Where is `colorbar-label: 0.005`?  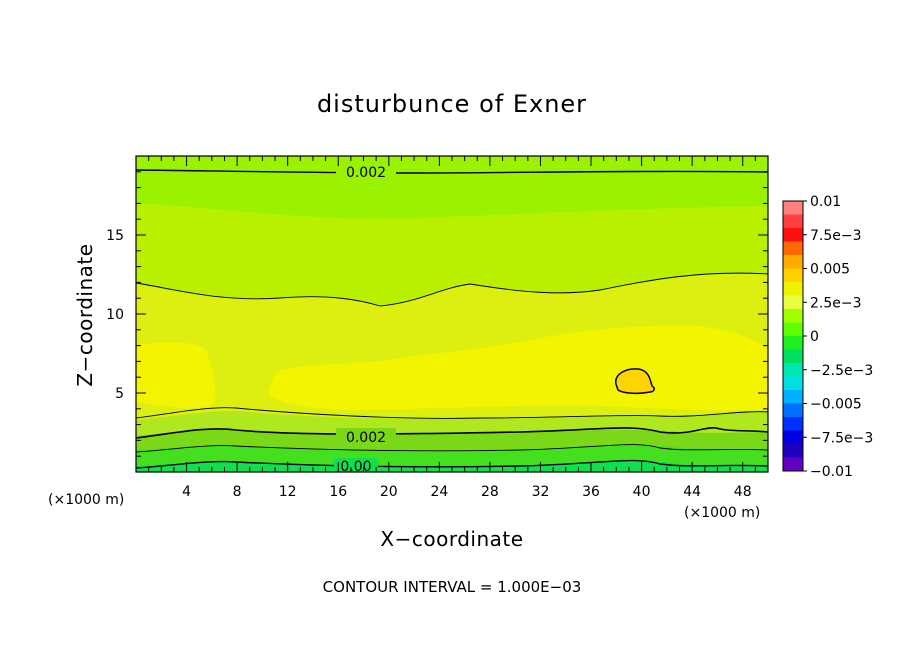
colorbar-label: 0.005 is located at coordinates (830, 270).